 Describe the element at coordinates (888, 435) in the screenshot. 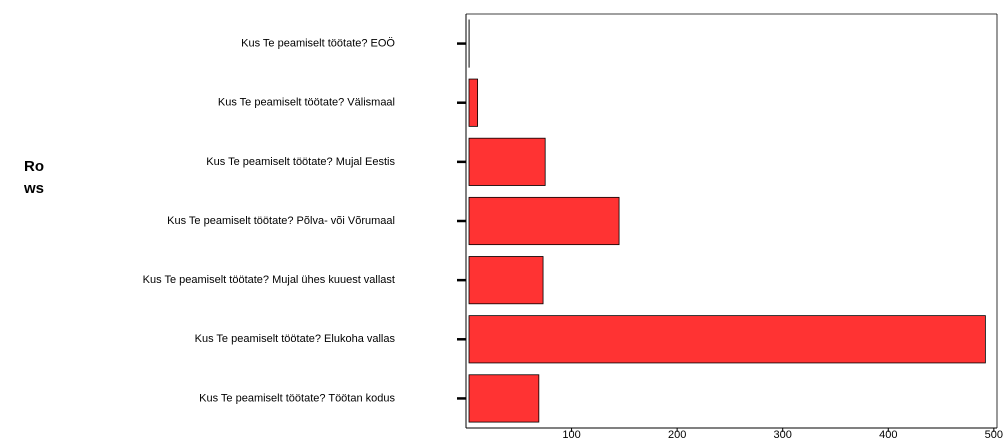

I see `x-tick-label: 400` at that location.